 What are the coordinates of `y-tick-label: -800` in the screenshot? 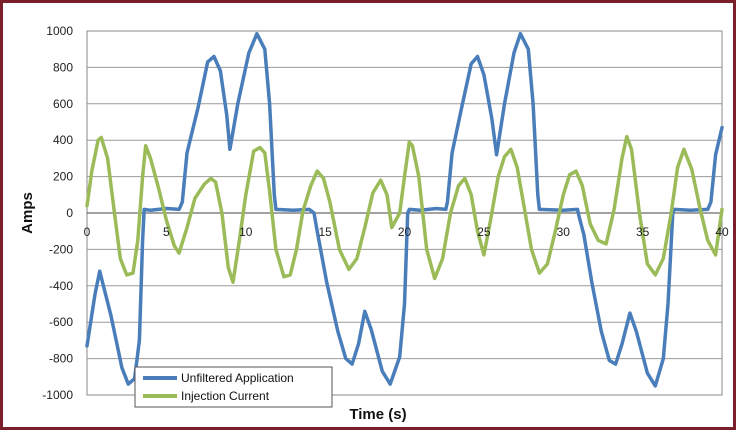 It's located at (61, 359).